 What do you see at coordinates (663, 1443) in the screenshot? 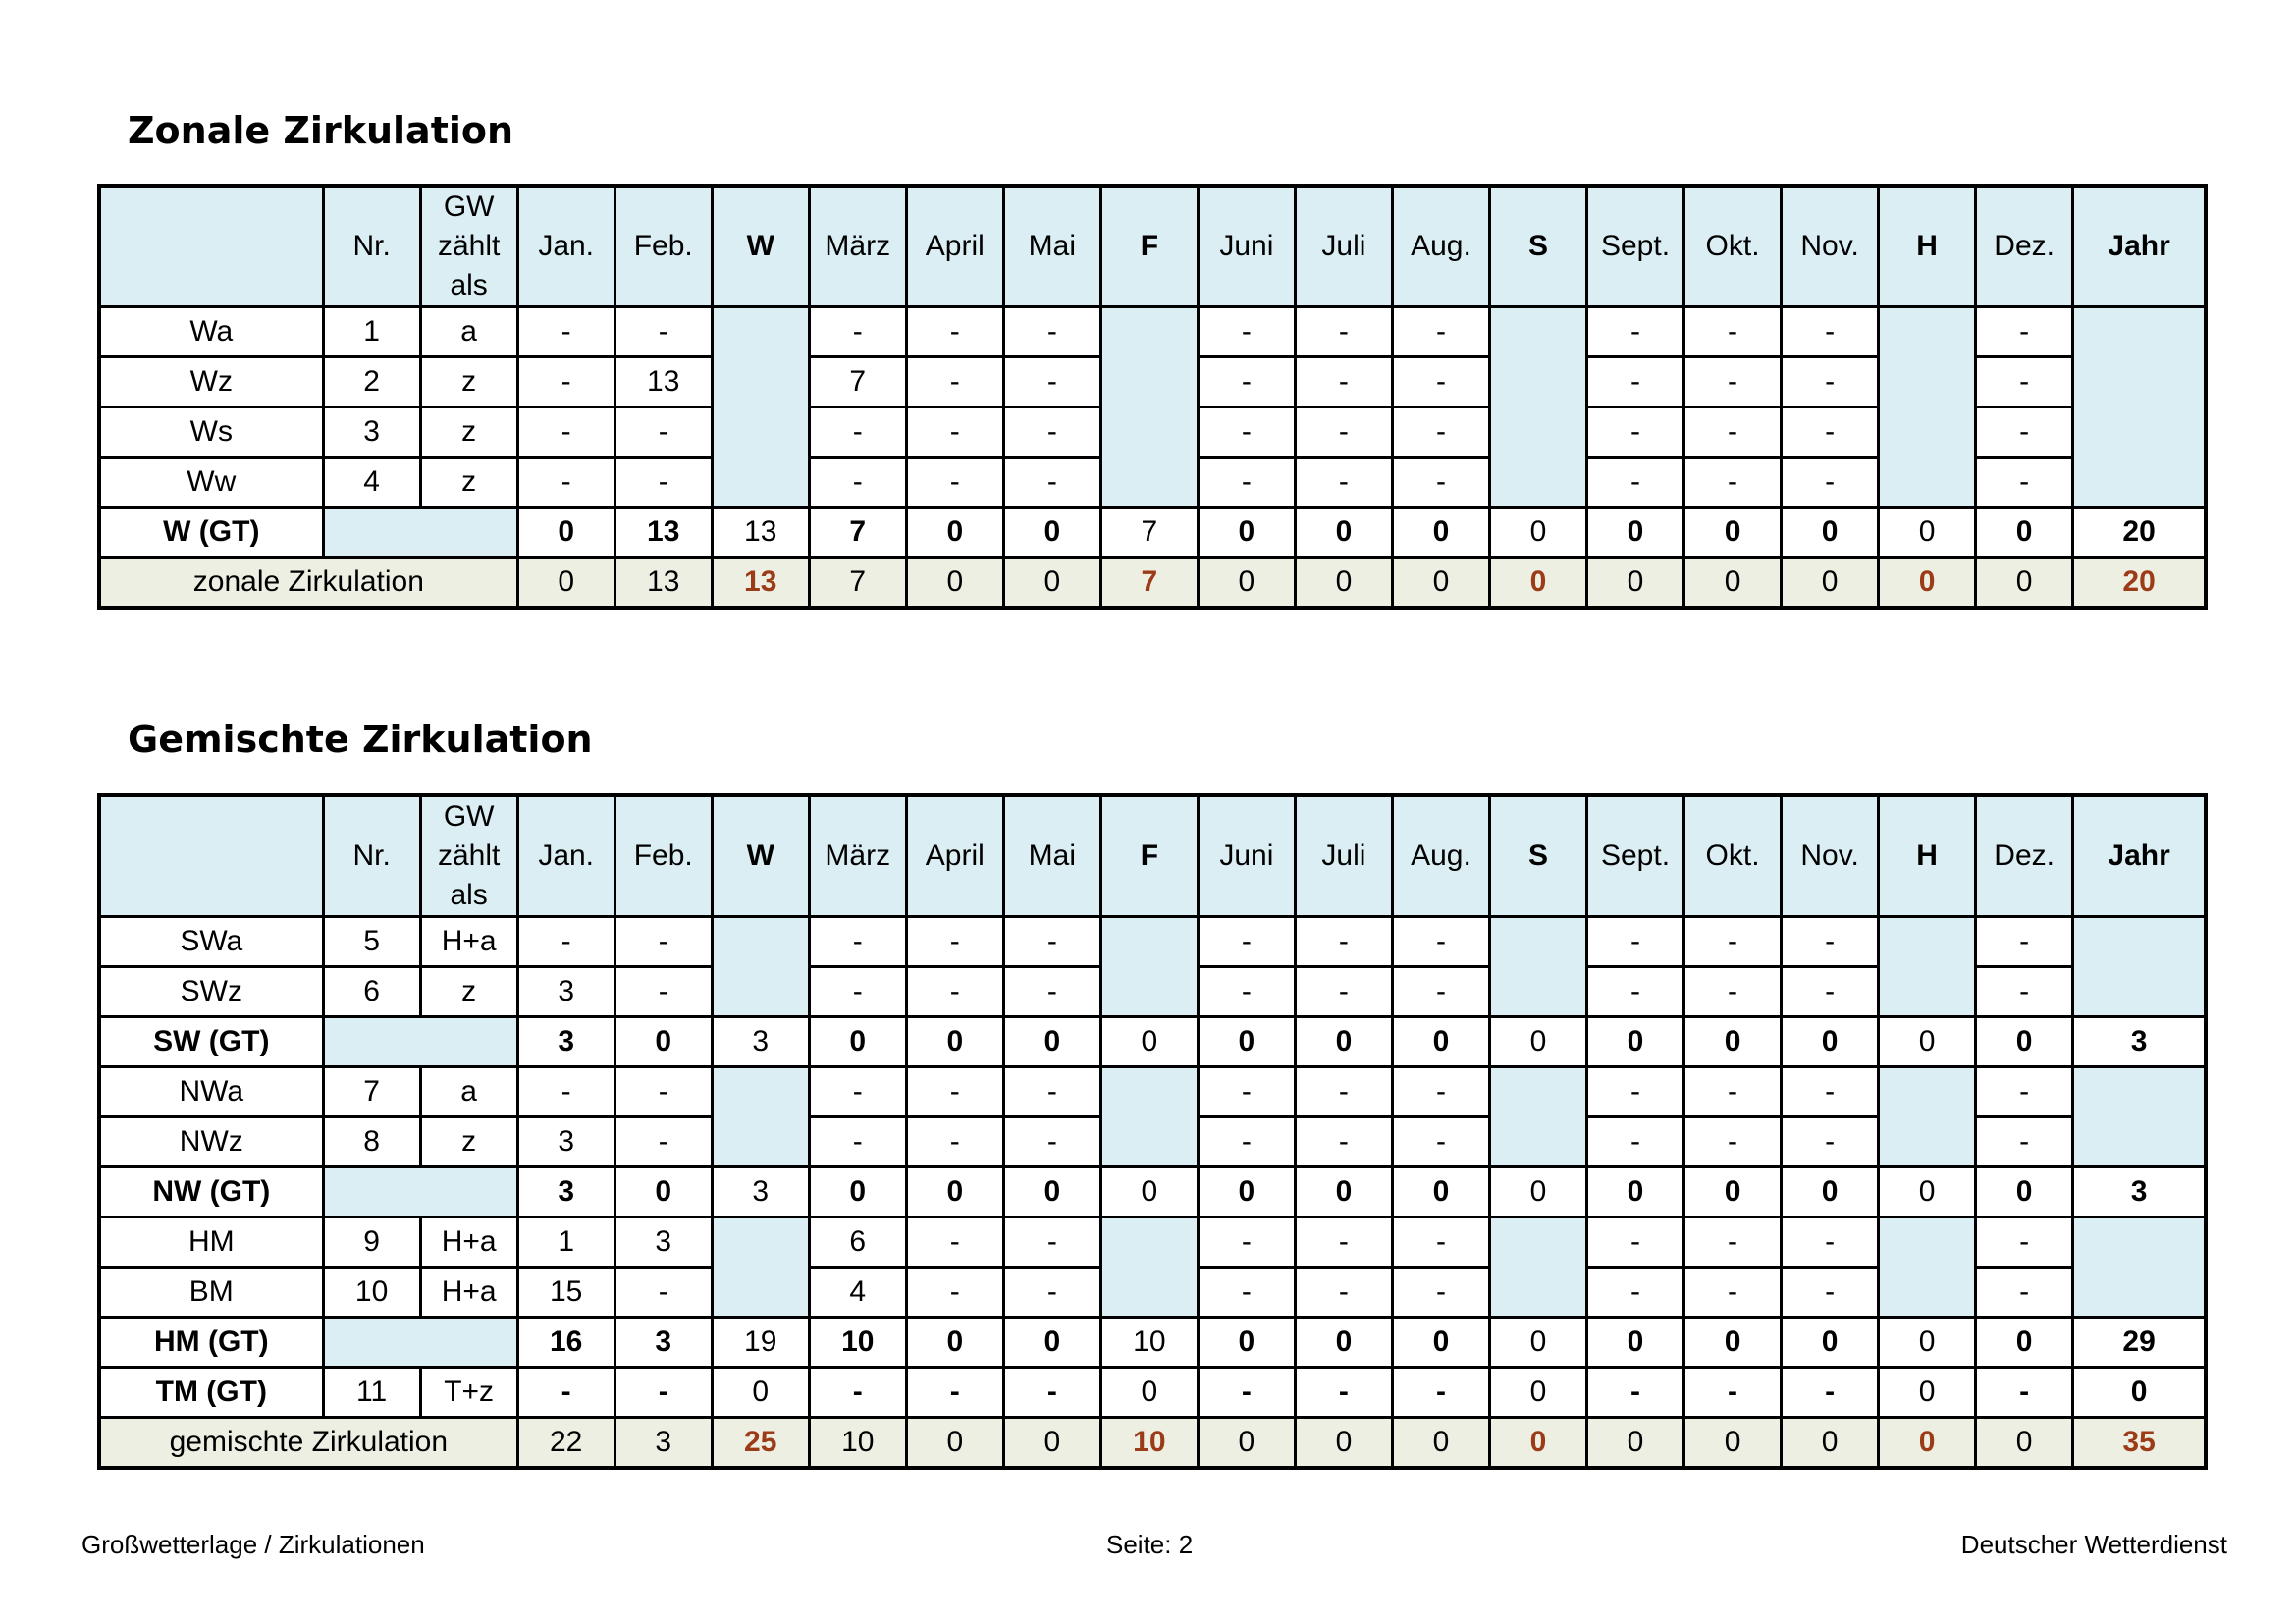
I see `total-value: 3` at bounding box center [663, 1443].